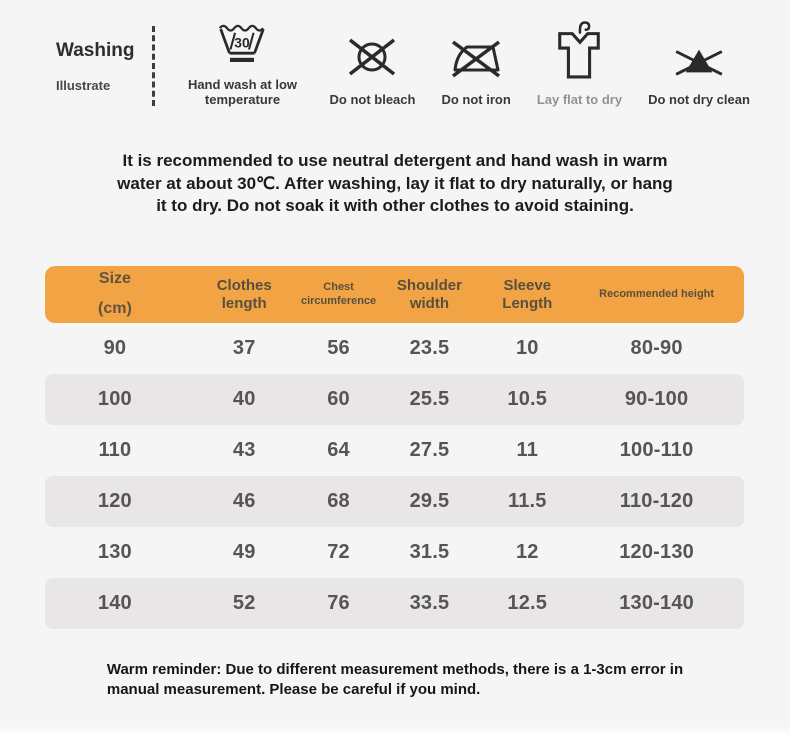 Image resolution: width=790 pixels, height=740 pixels. I want to click on care-item-do-not-dry-clean: Do not dry clean, so click(699, 74).